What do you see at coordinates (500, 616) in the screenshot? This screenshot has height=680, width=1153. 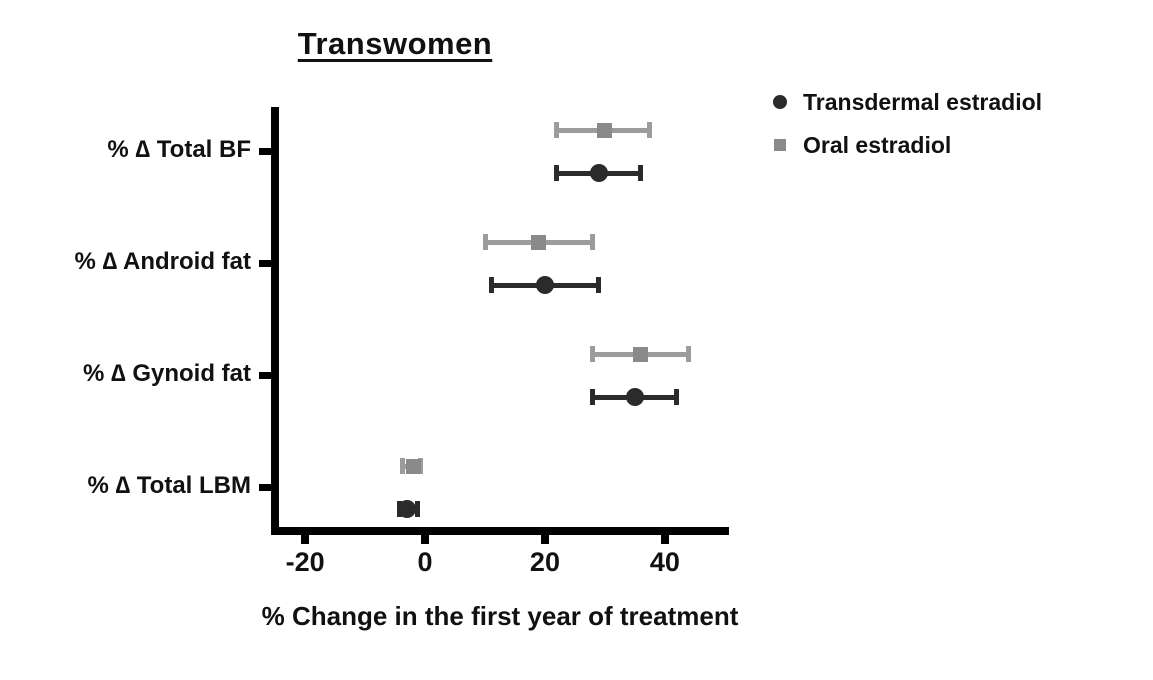 I see `x-axis-label: % Change in the first year of treatment` at bounding box center [500, 616].